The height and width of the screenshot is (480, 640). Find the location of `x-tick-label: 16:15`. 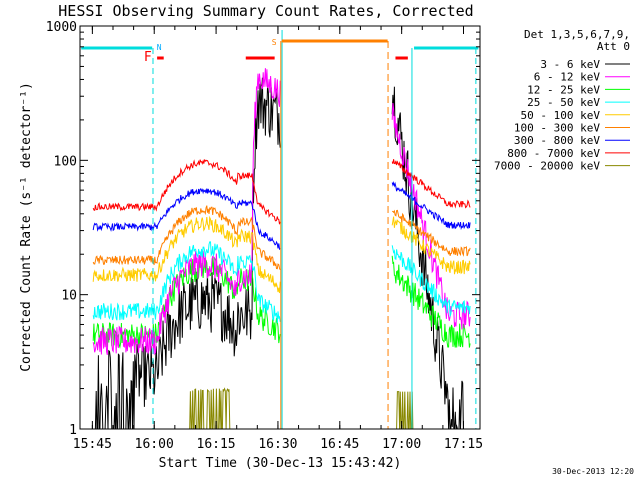

x-tick-label: 16:15 is located at coordinates (216, 444).